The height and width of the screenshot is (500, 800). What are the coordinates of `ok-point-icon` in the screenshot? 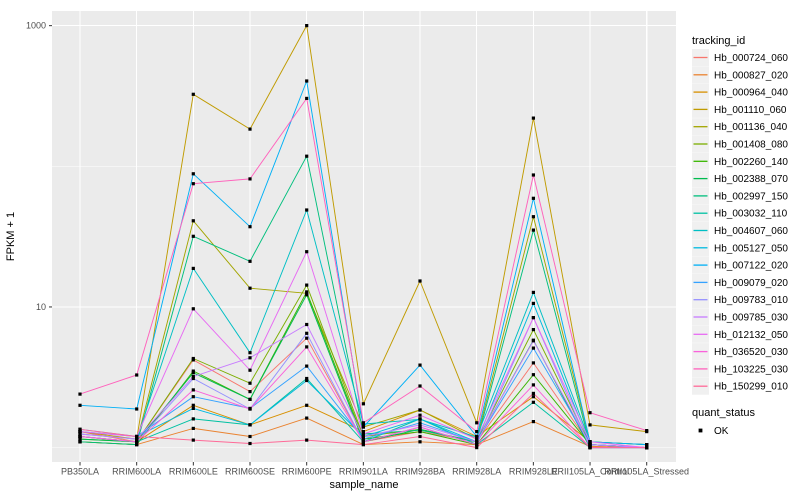 It's located at (700, 430).